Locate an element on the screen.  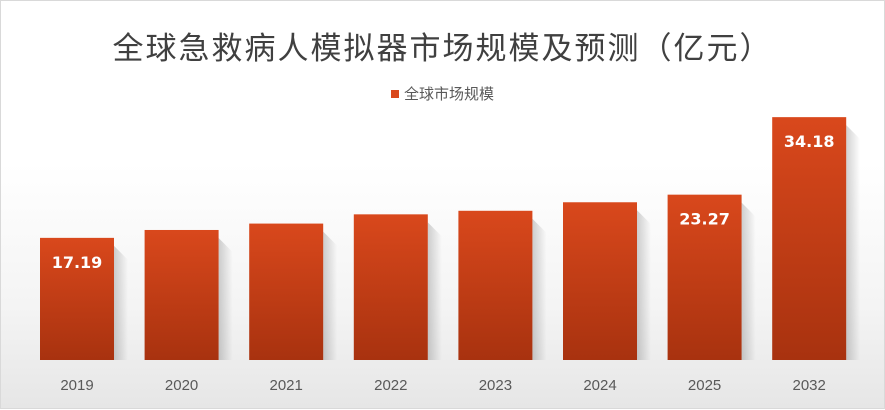
bar-2022 is located at coordinates (390, 287).